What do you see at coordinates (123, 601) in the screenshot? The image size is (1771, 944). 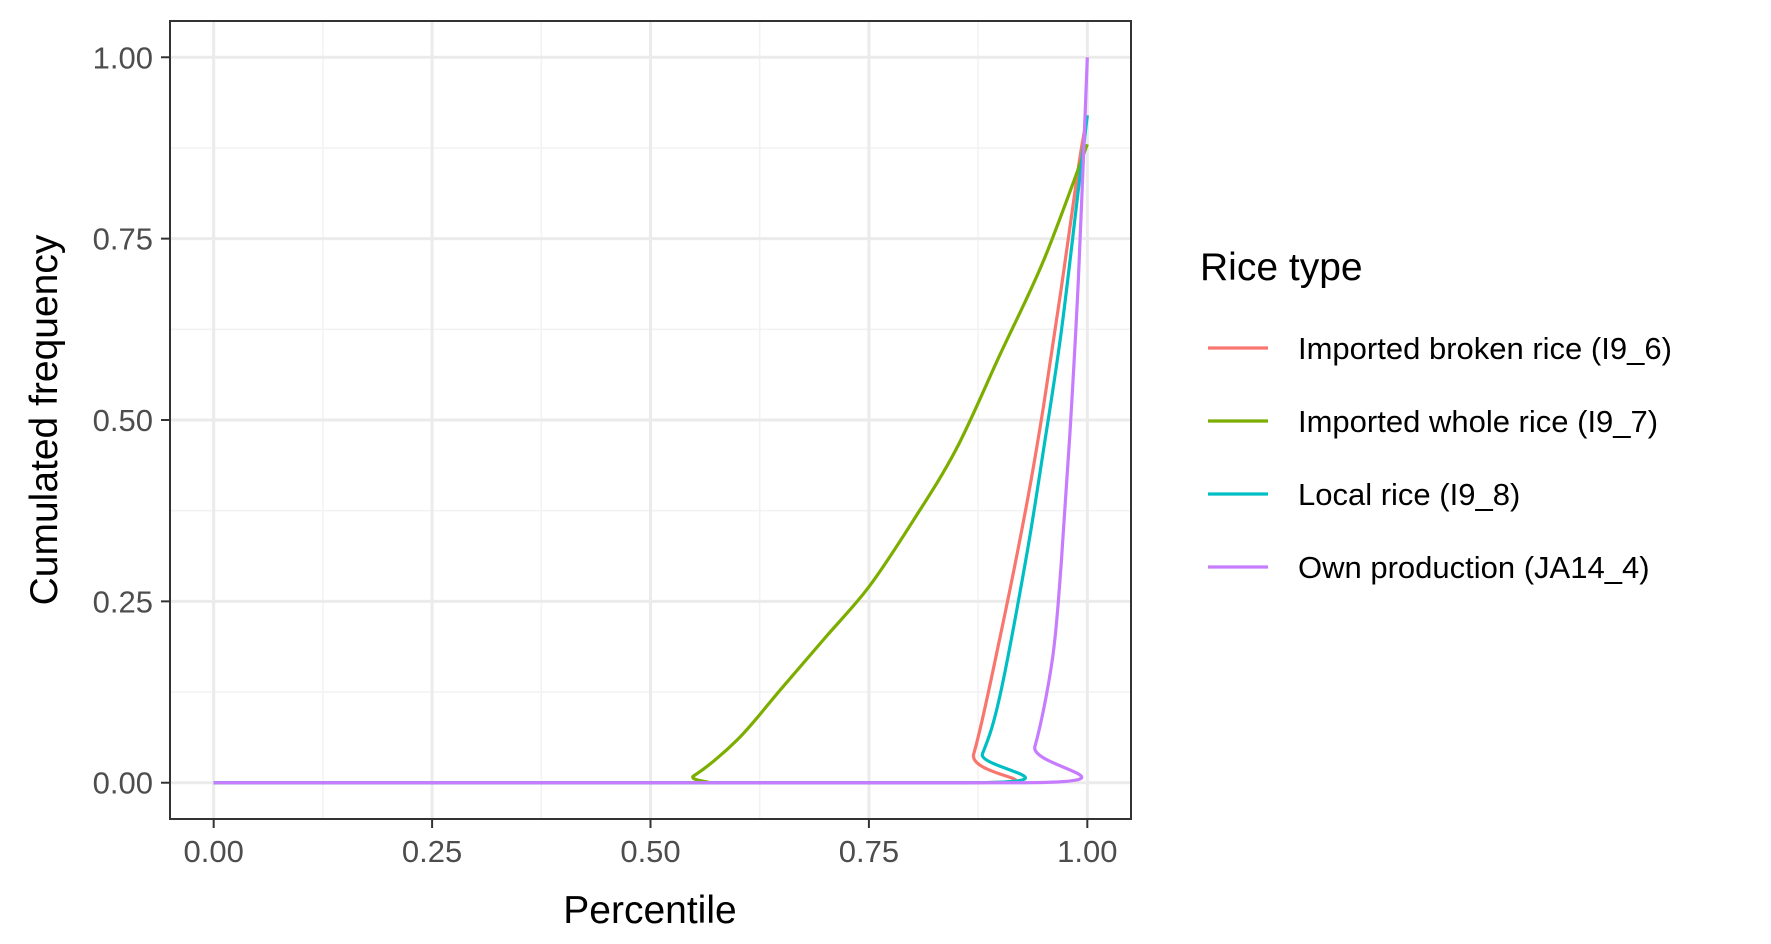 I see `y-tick-label: 0.25` at bounding box center [123, 601].